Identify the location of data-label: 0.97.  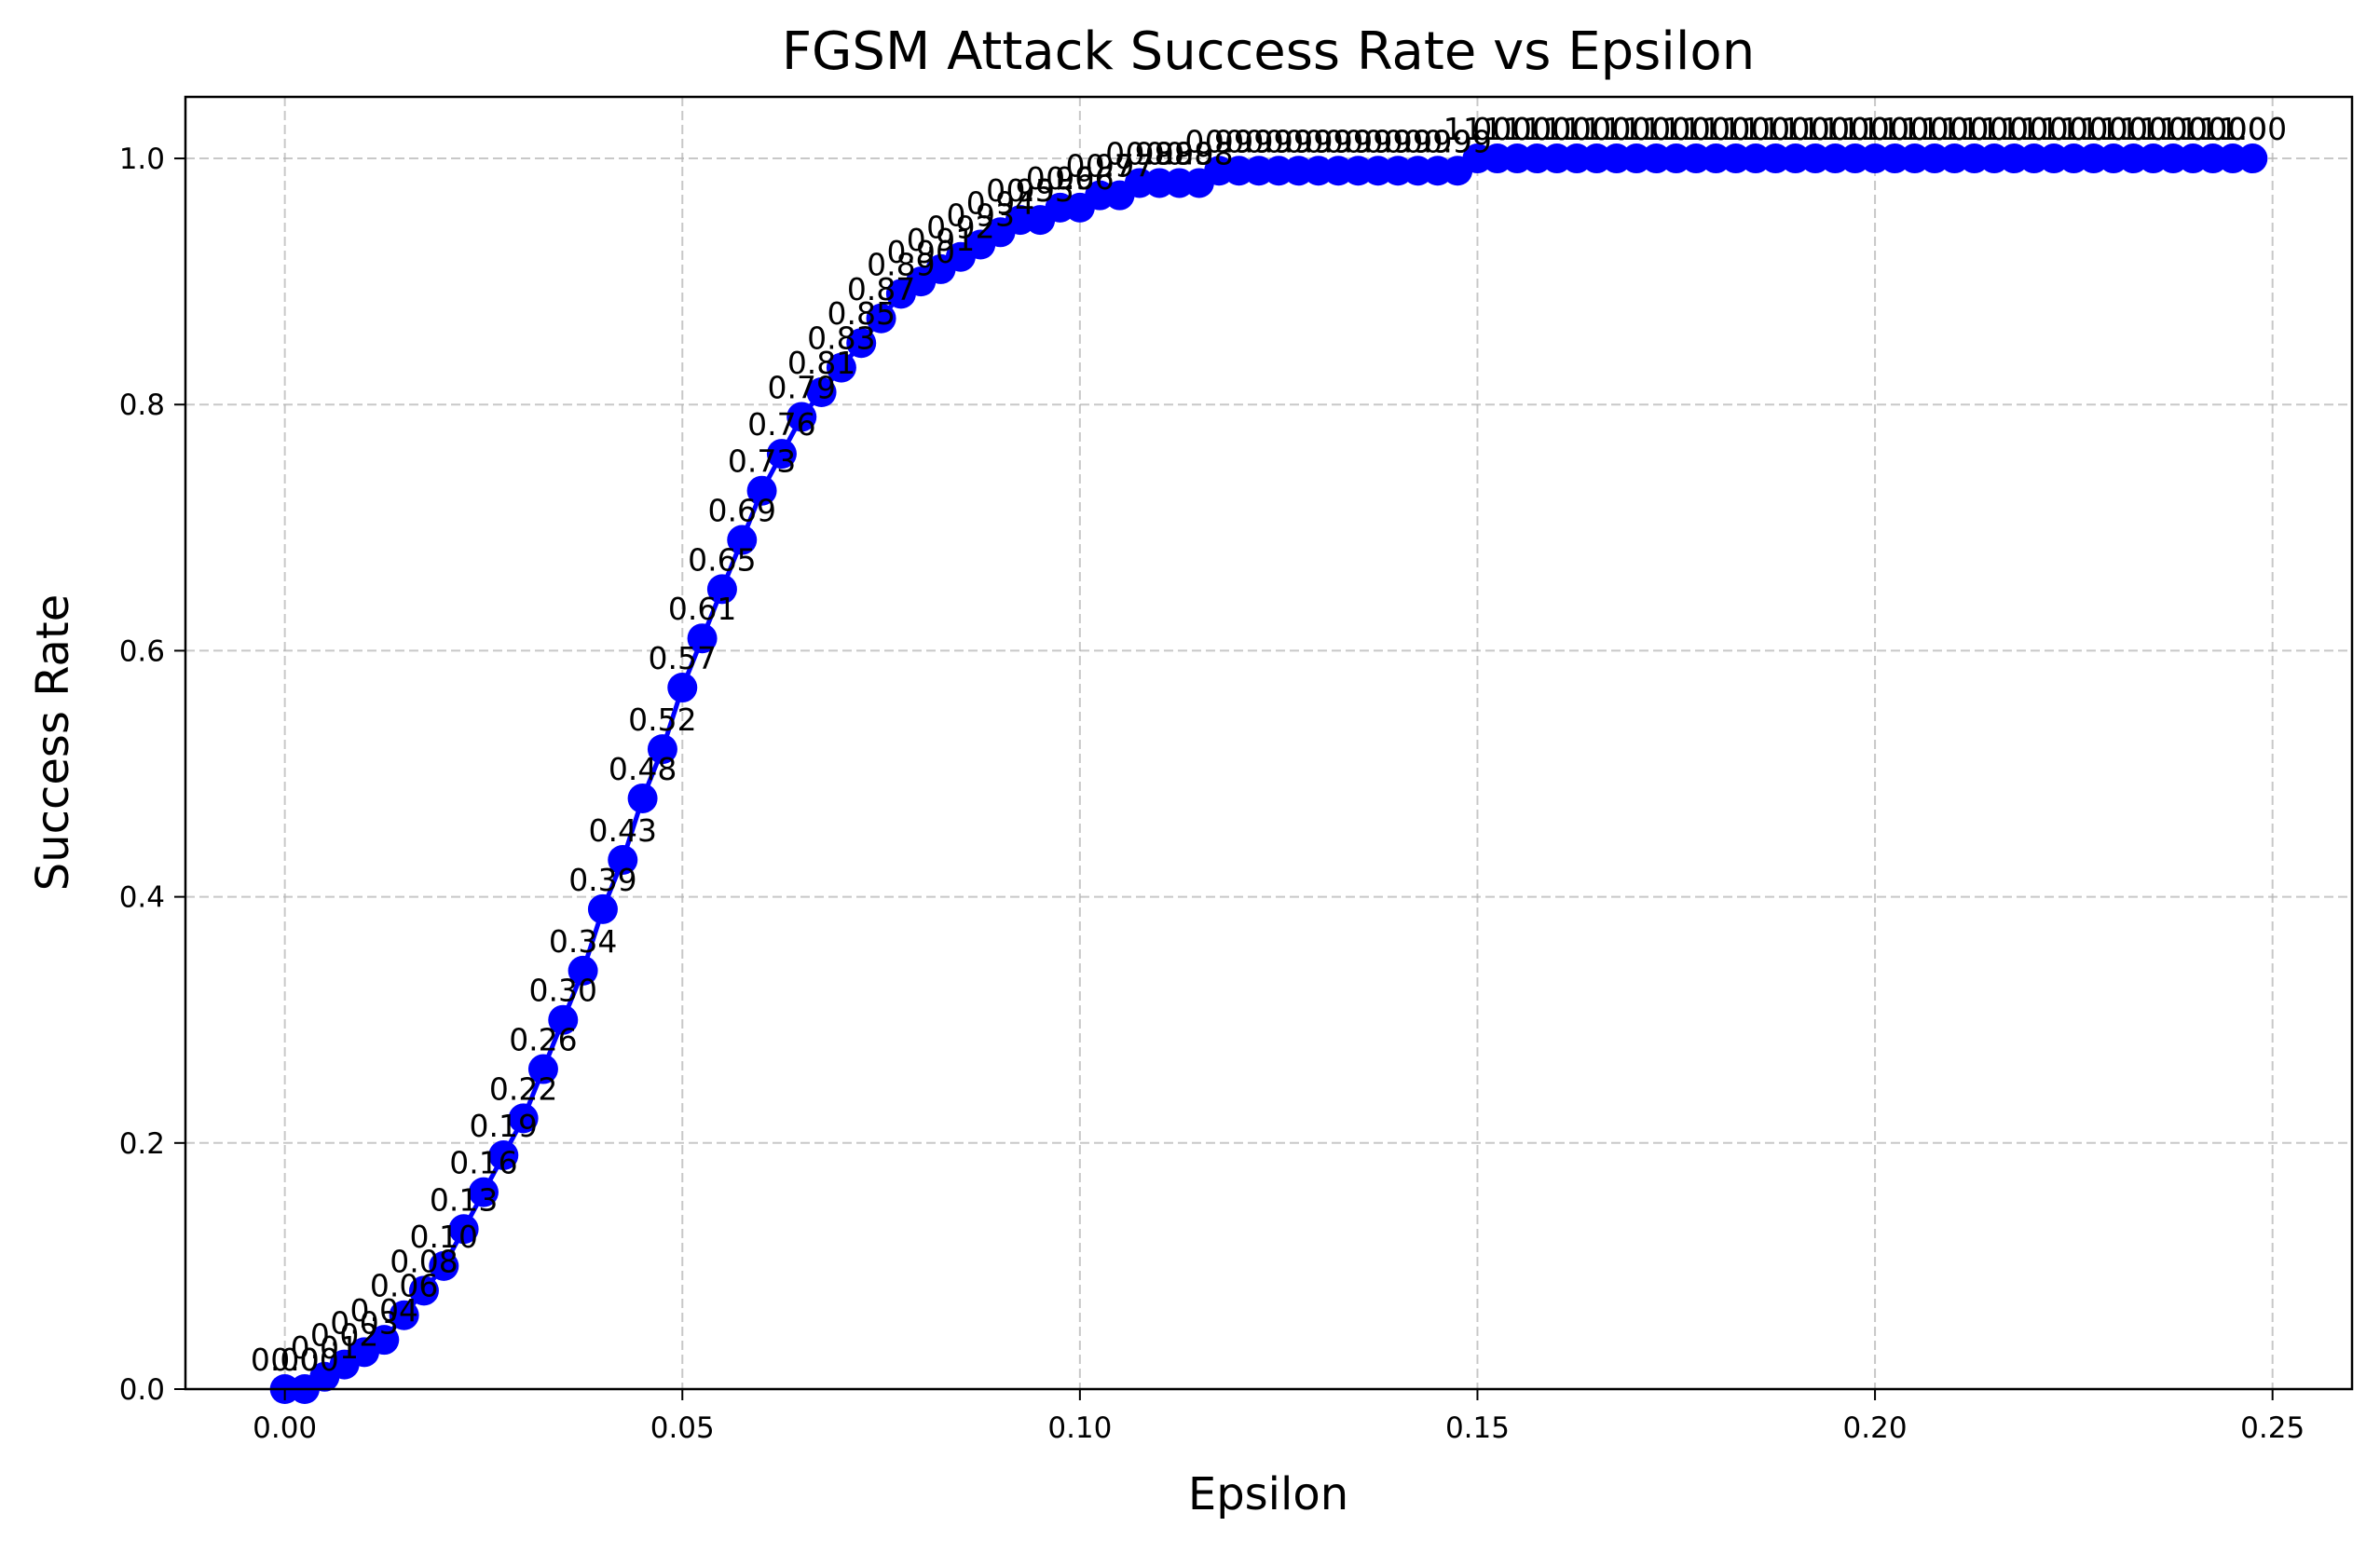
(1099, 166).